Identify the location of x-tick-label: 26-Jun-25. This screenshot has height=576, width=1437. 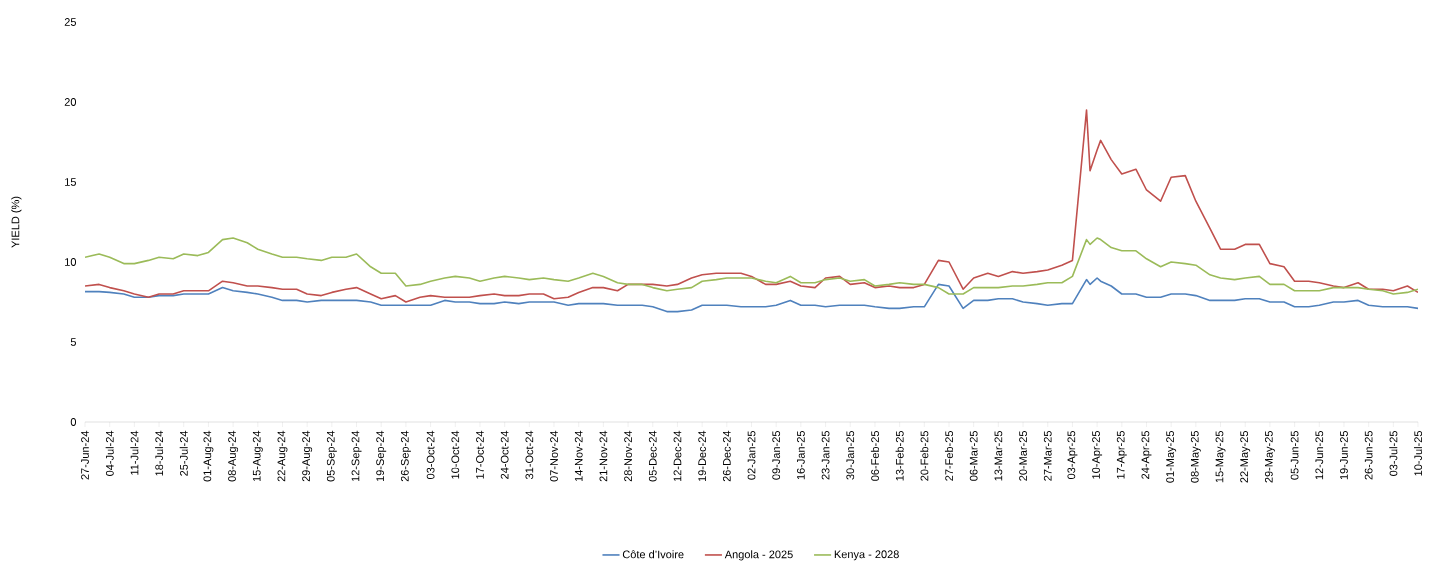
(1368, 455).